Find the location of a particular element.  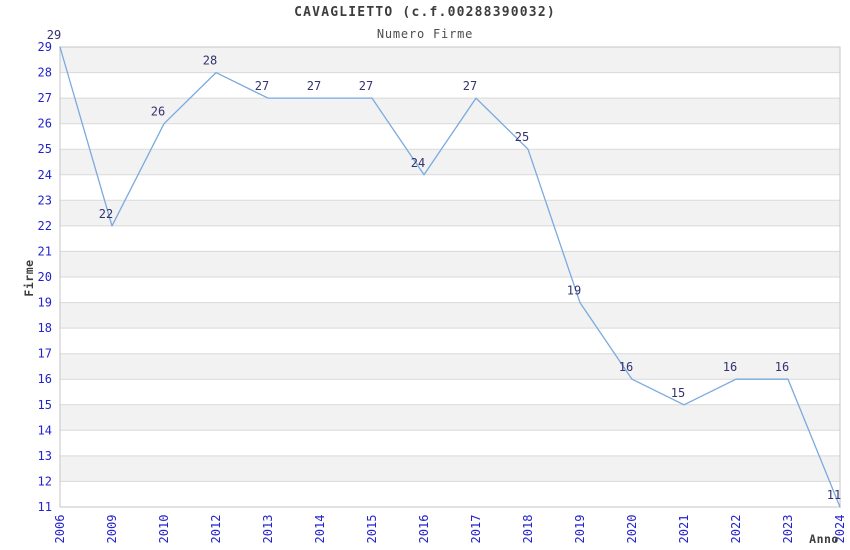

y-tick-label: 12 is located at coordinates (45, 481).